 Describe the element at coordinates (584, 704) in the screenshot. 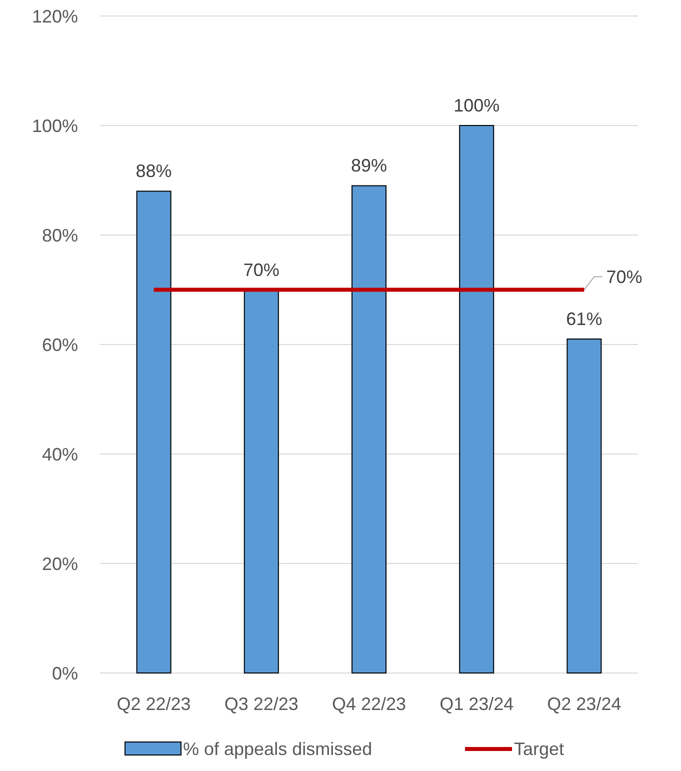

I see `x-tick-label: Q2 23/24` at that location.